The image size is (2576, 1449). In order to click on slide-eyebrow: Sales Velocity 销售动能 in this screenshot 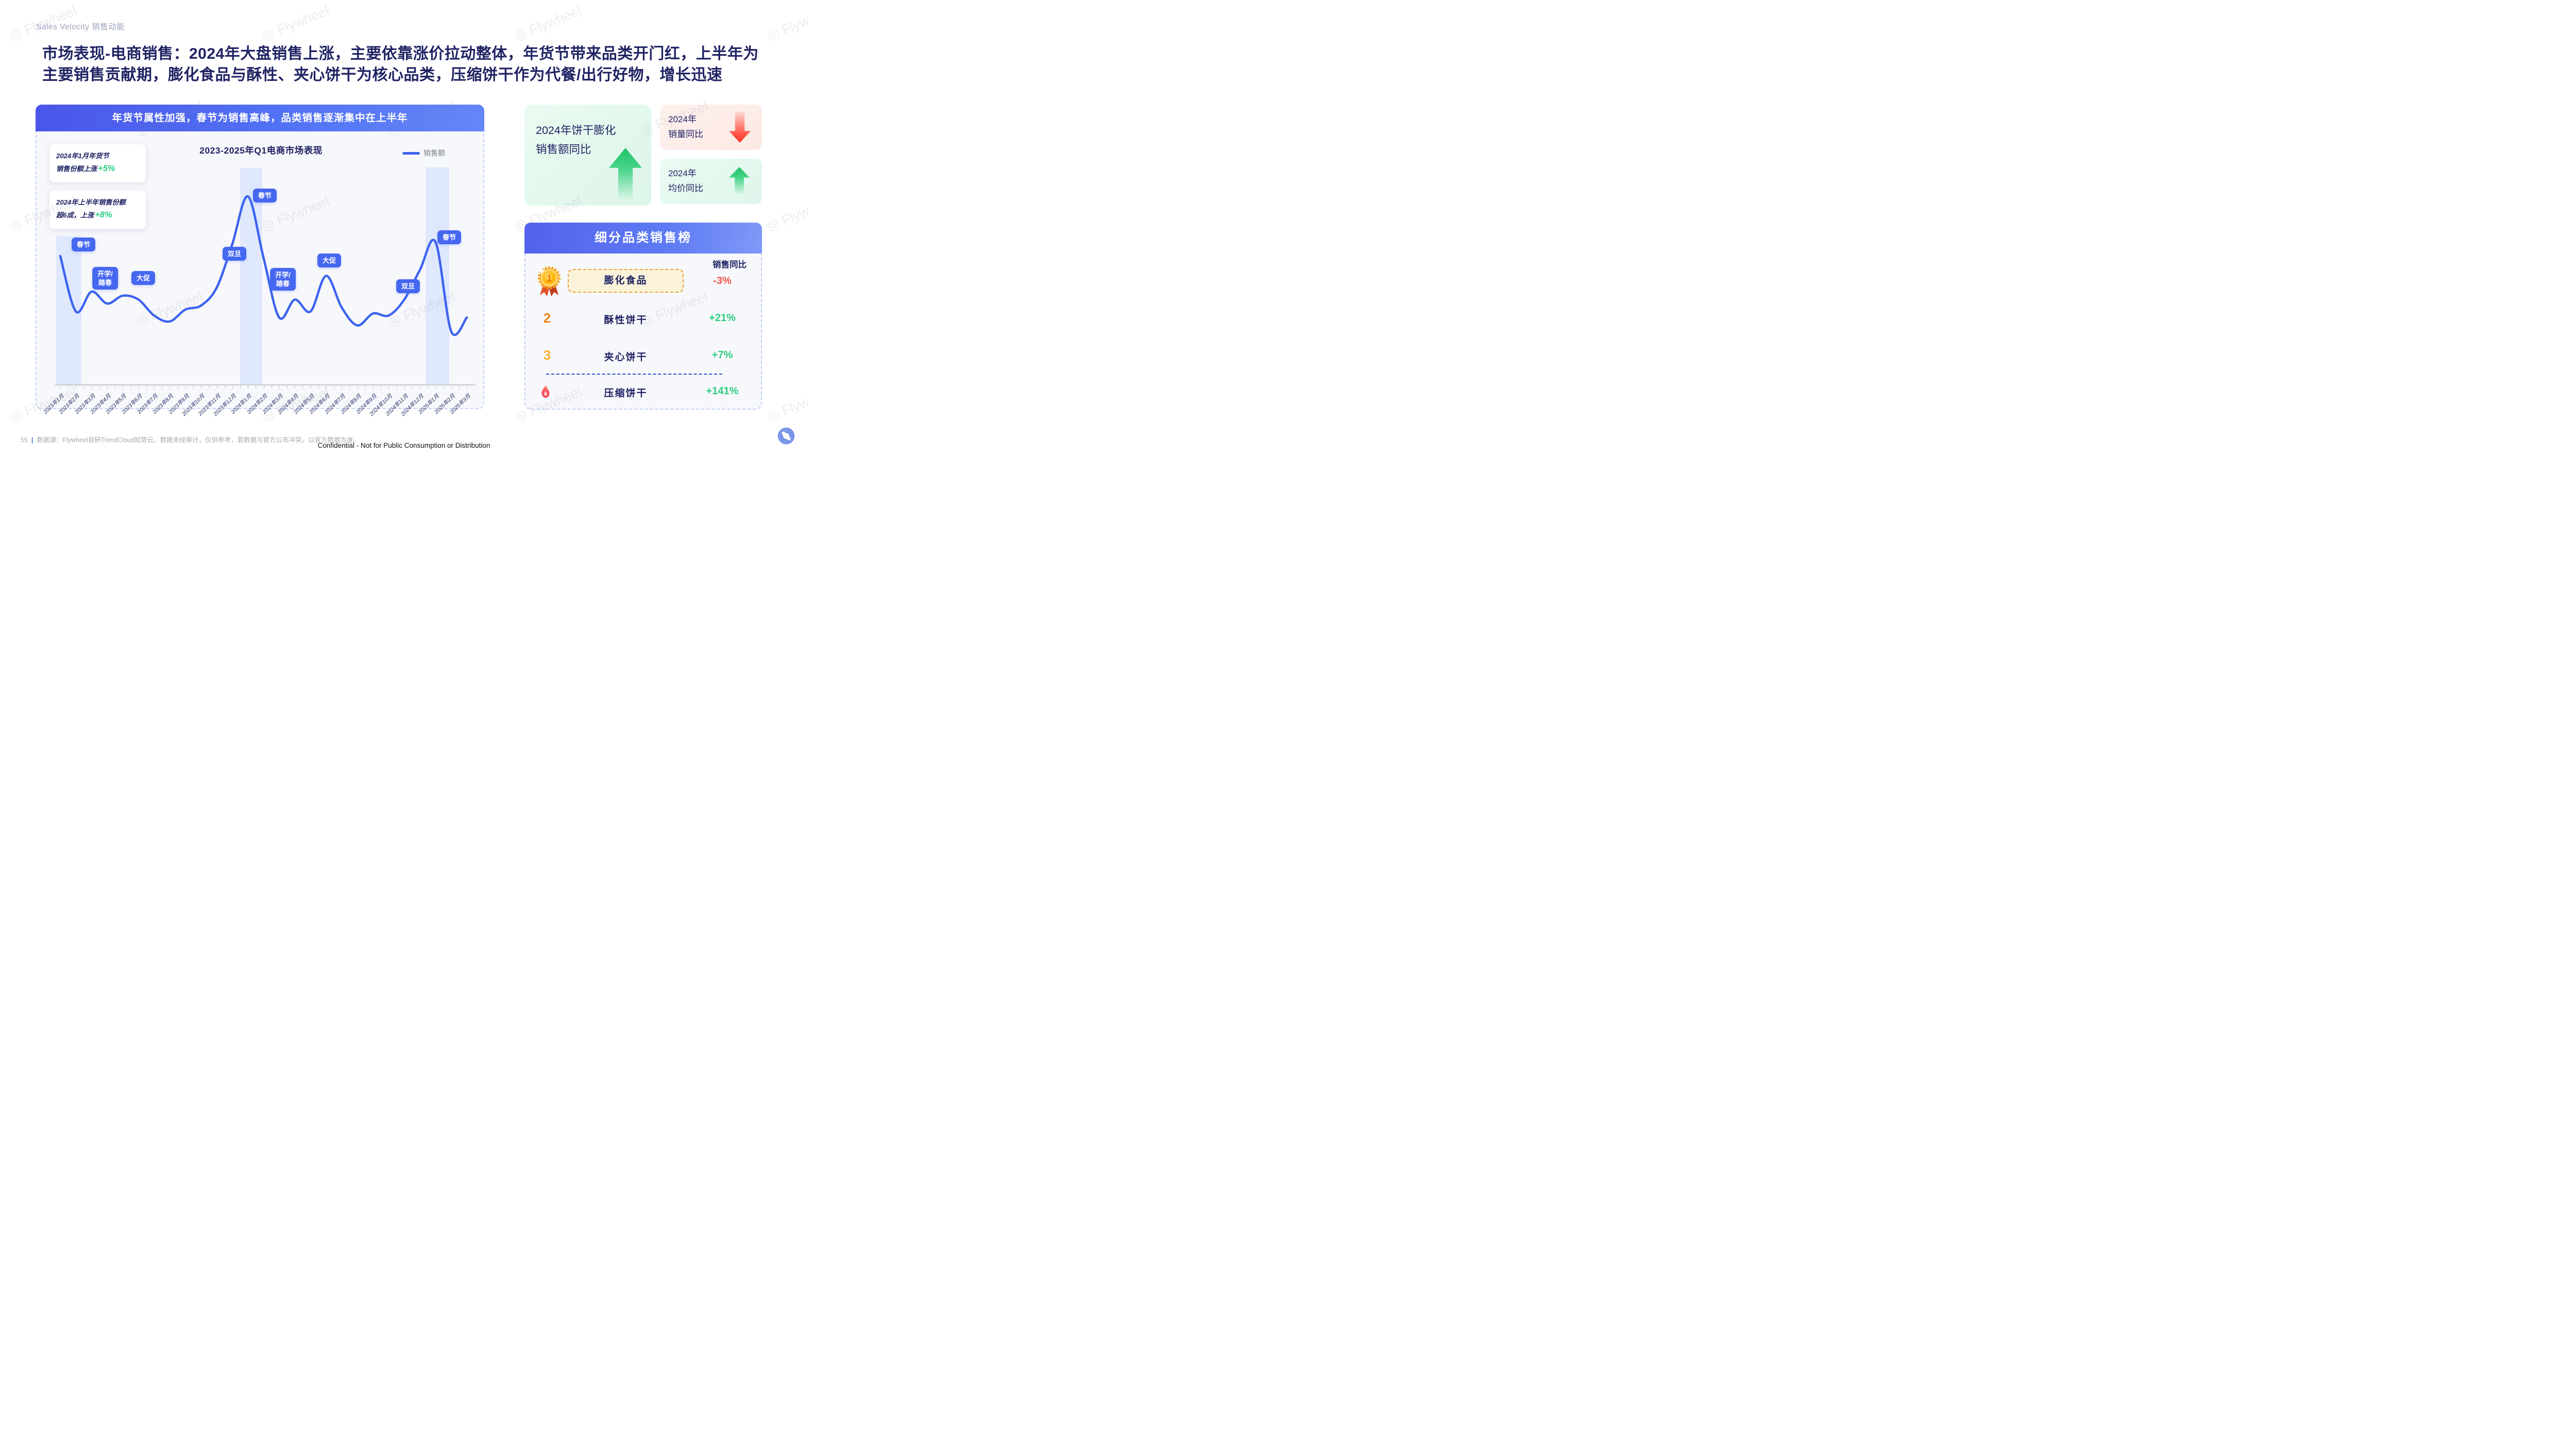, I will do `click(80, 27)`.